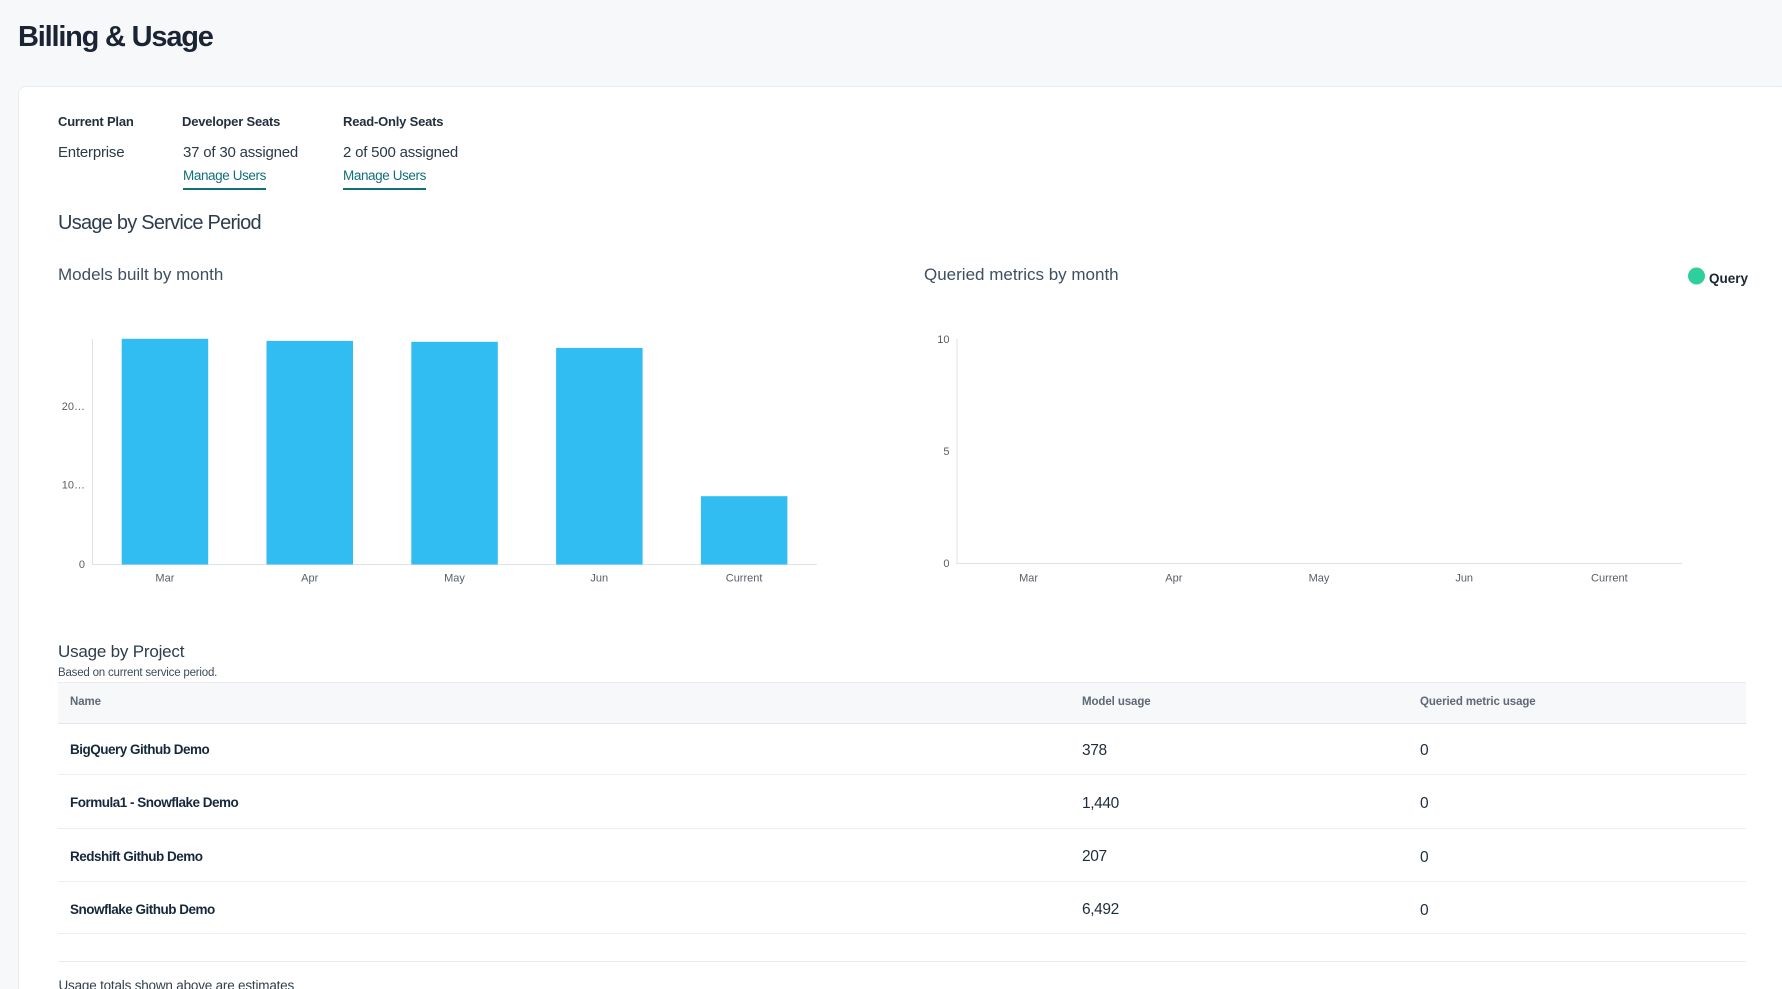 The image size is (1782, 989). What do you see at coordinates (943, 340) in the screenshot?
I see `svg-text: 10` at bounding box center [943, 340].